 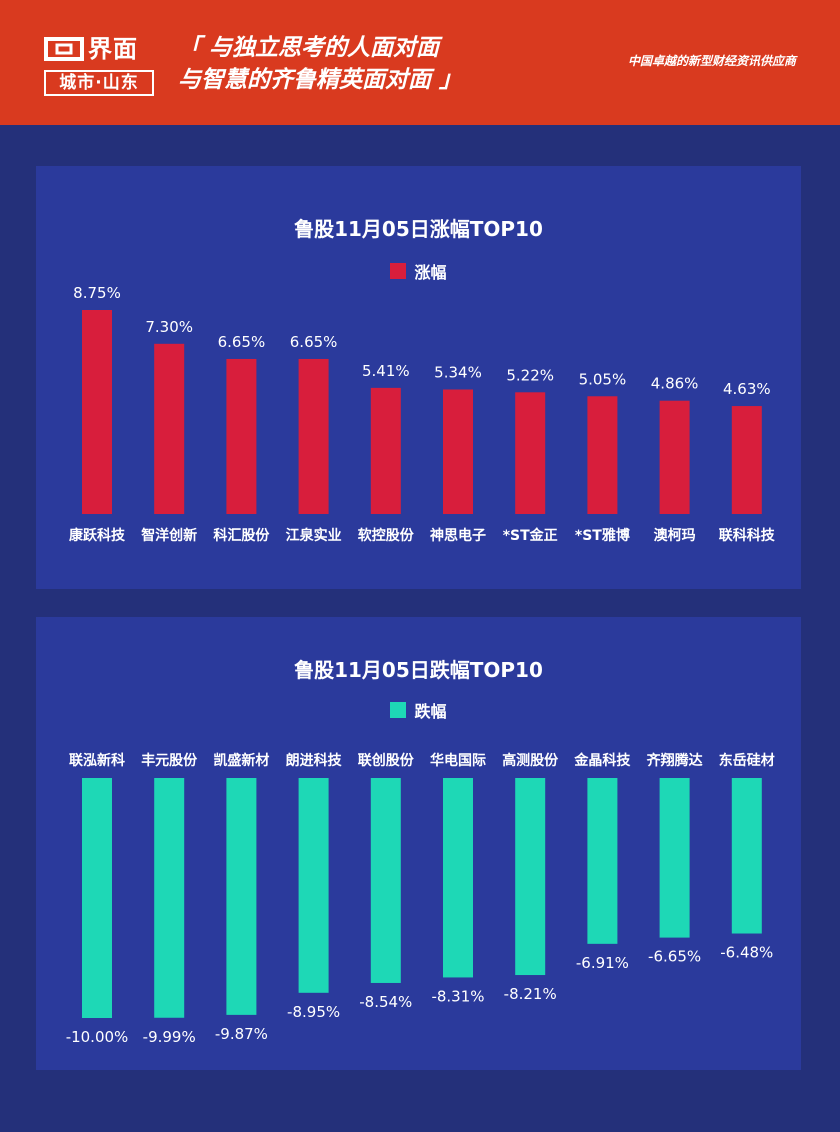 What do you see at coordinates (101, 64) in the screenshot?
I see `logo: 界面 城市·山东` at bounding box center [101, 64].